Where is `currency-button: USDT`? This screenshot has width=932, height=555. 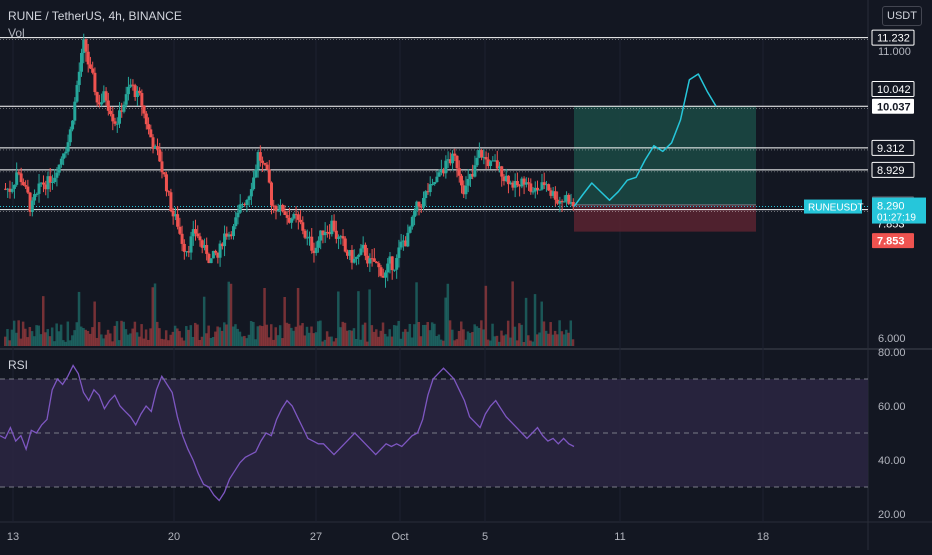 currency-button: USDT is located at coordinates (902, 16).